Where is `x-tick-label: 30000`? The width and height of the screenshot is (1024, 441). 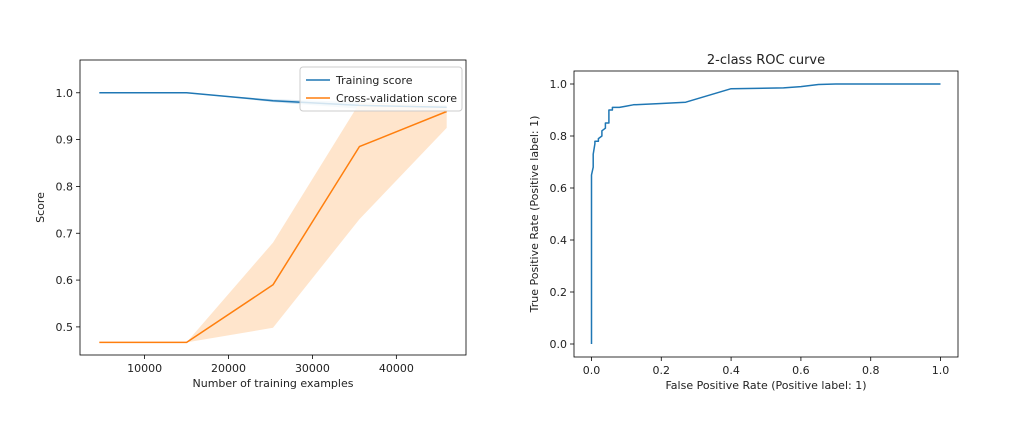 x-tick-label: 30000 is located at coordinates (312, 368).